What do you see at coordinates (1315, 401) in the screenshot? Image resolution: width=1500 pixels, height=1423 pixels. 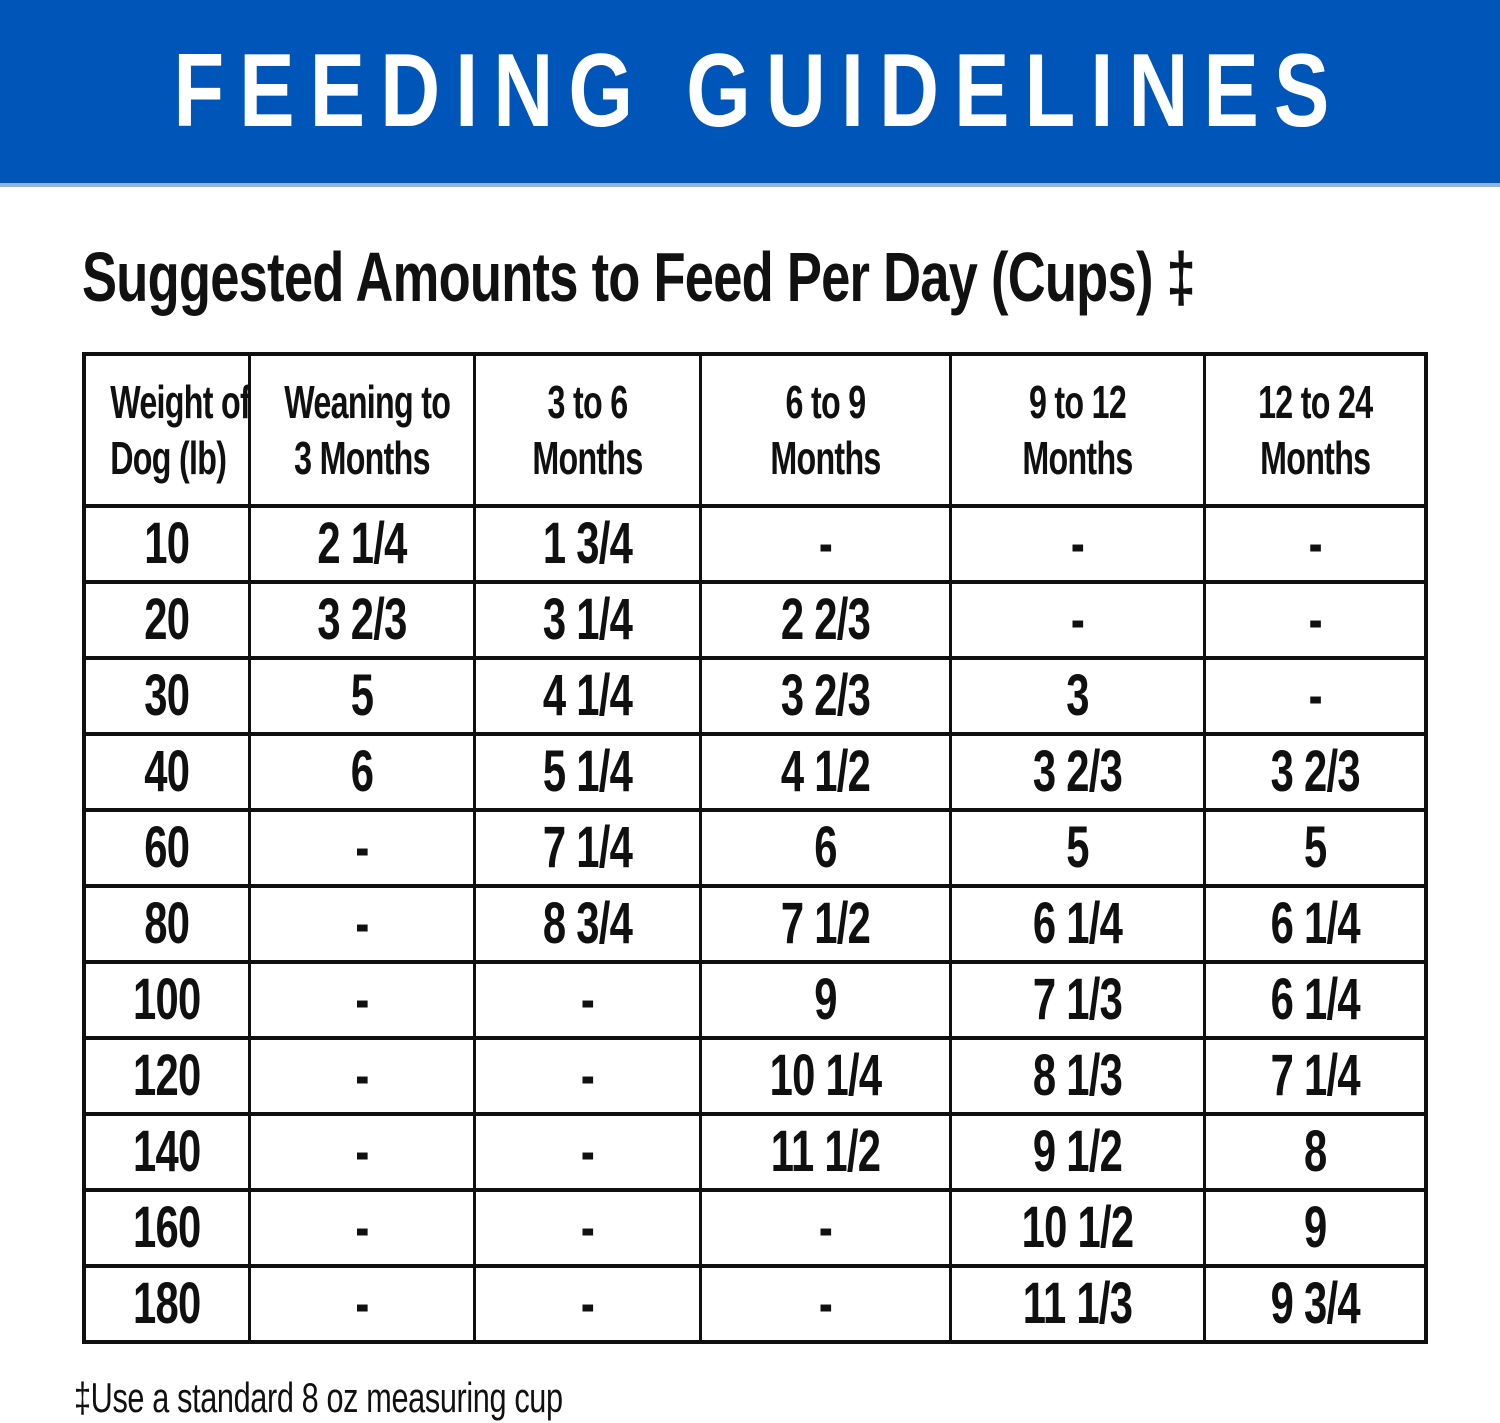 I see `column-header-line1: 12 to 24` at bounding box center [1315, 401].